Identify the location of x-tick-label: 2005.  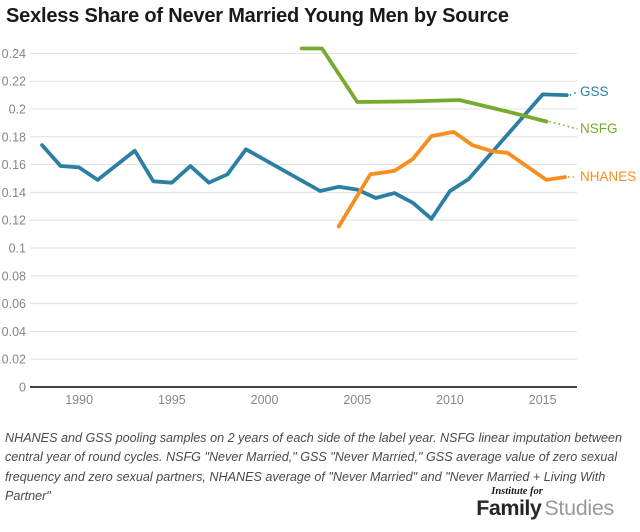
(357, 400).